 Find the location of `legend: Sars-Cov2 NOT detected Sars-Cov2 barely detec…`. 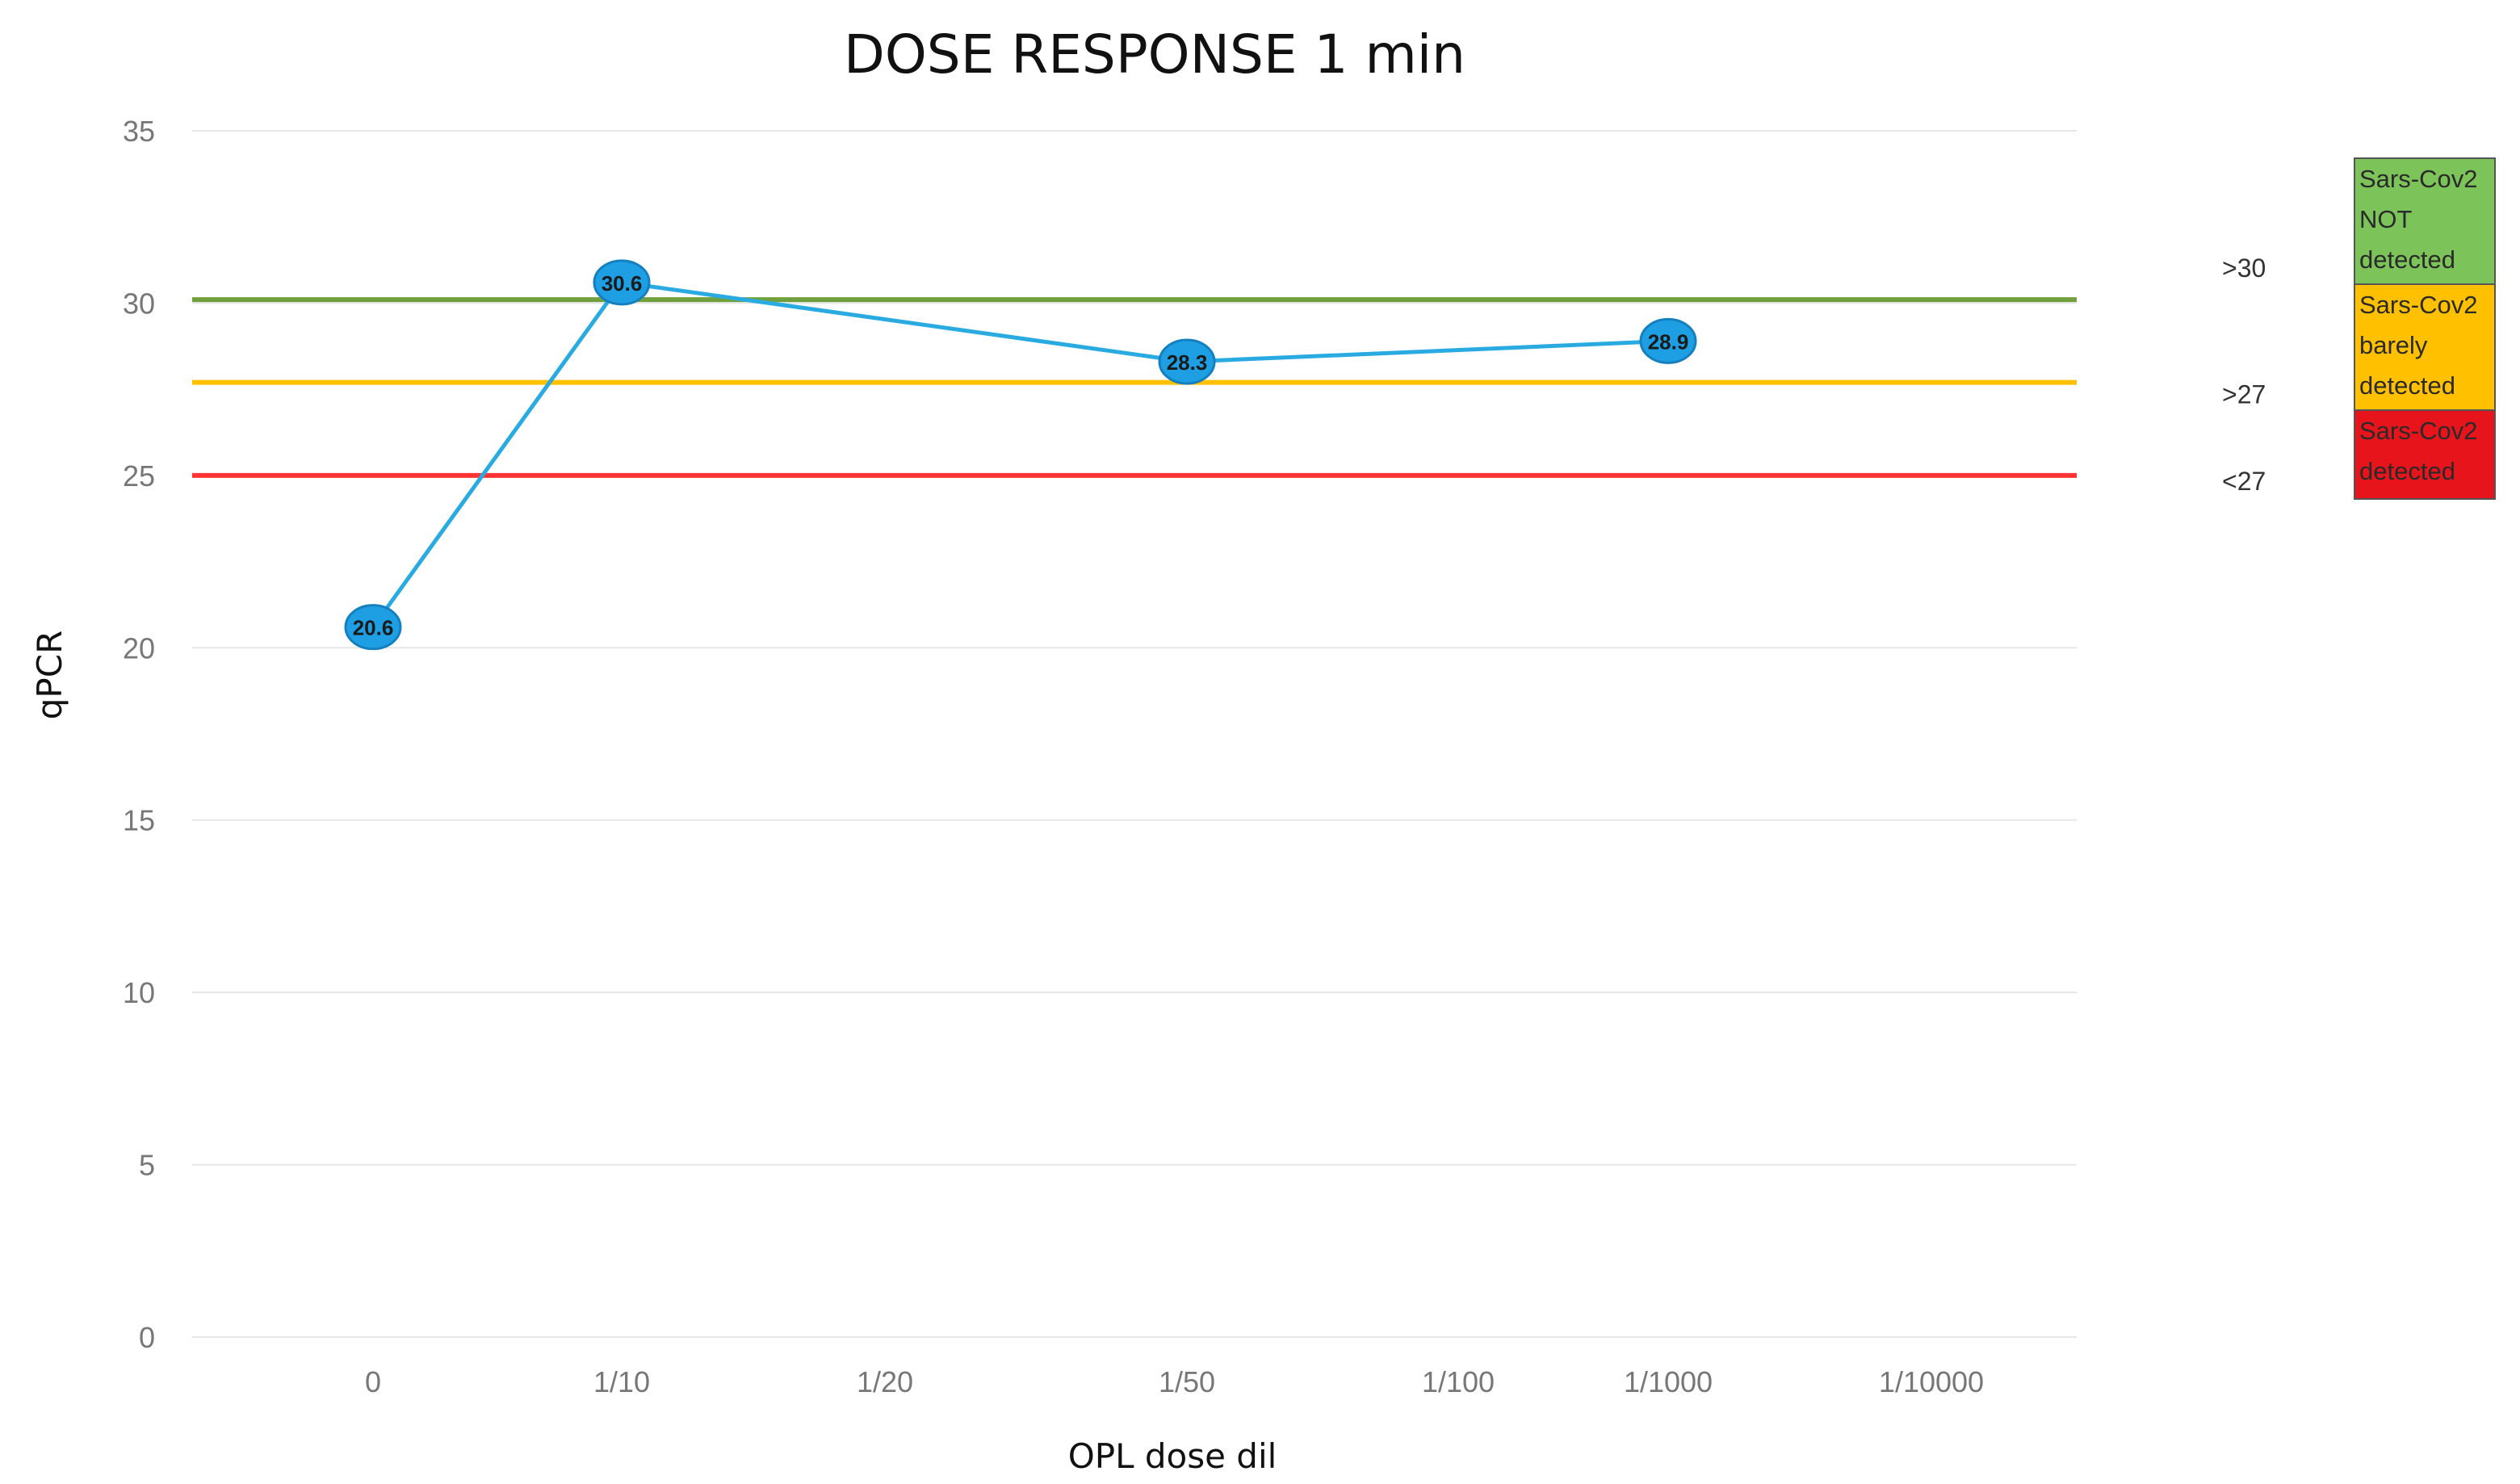

legend: Sars-Cov2 NOT detected Sars-Cov2 barely detec… is located at coordinates (2425, 328).